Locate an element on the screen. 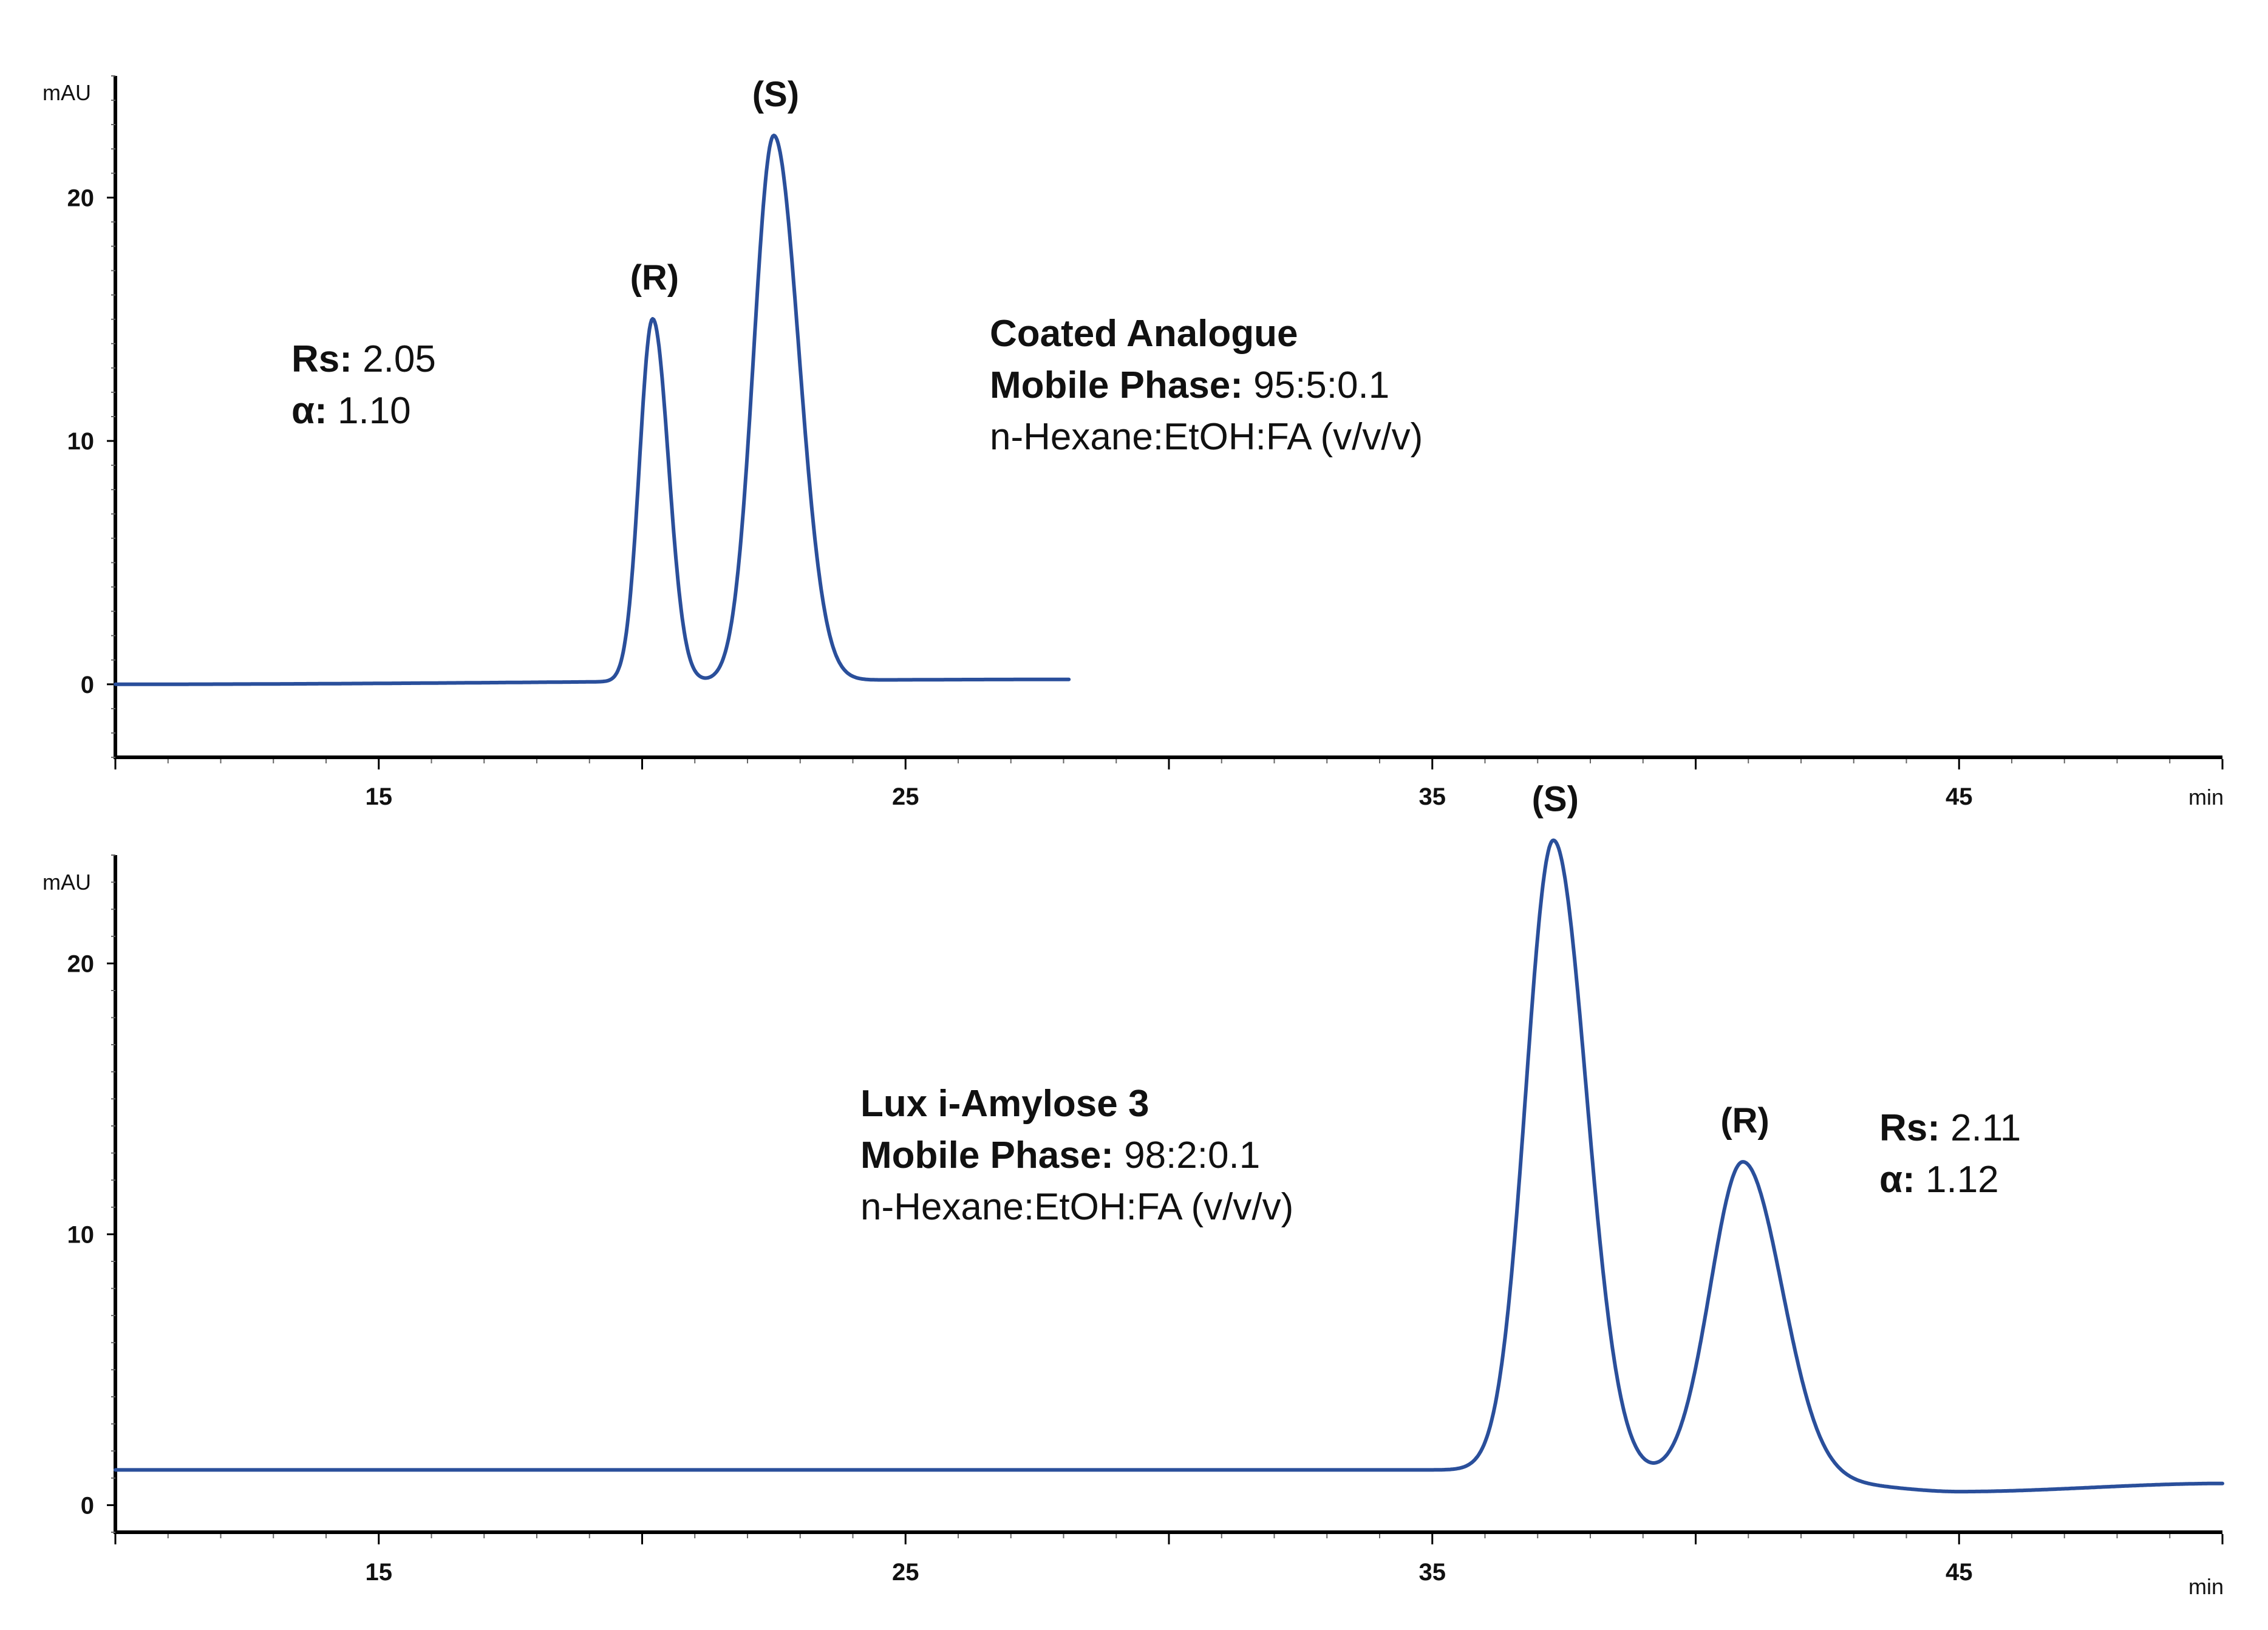 Image resolution: width=2268 pixels, height=1630 pixels. annotation-right: n-Hexane:EtOH:FA (v/v/v) is located at coordinates (1206, 437).